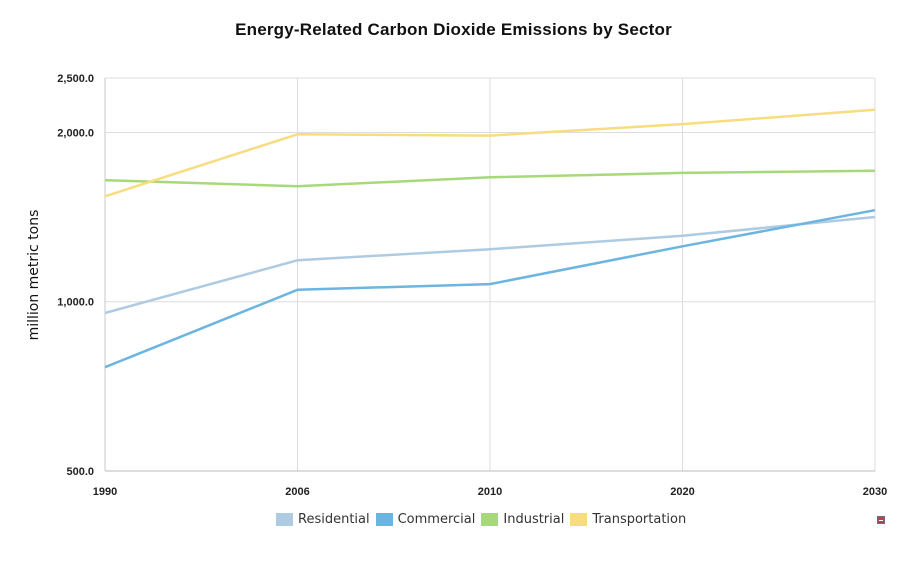  What do you see at coordinates (75, 79) in the screenshot?
I see `y-tick-label: 2,500.0` at bounding box center [75, 79].